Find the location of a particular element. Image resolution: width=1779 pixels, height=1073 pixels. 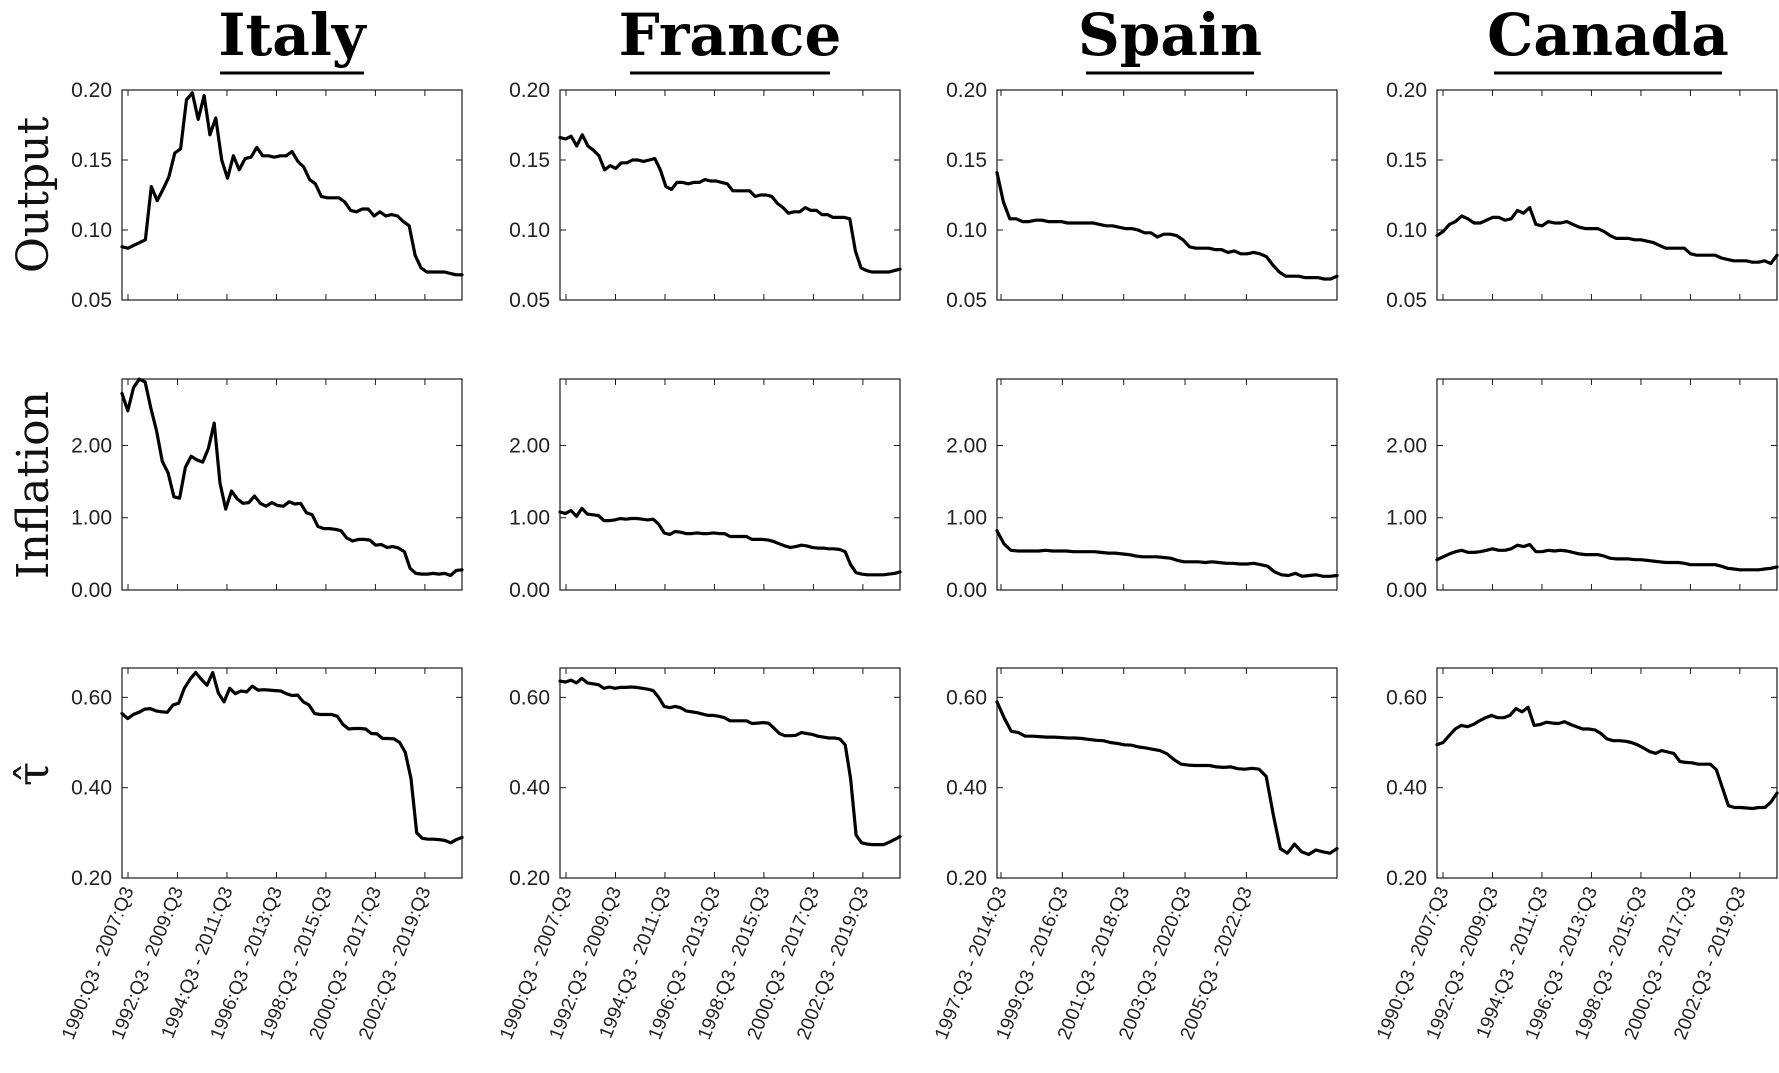

column-title-canada: Canada is located at coordinates (1608, 38).